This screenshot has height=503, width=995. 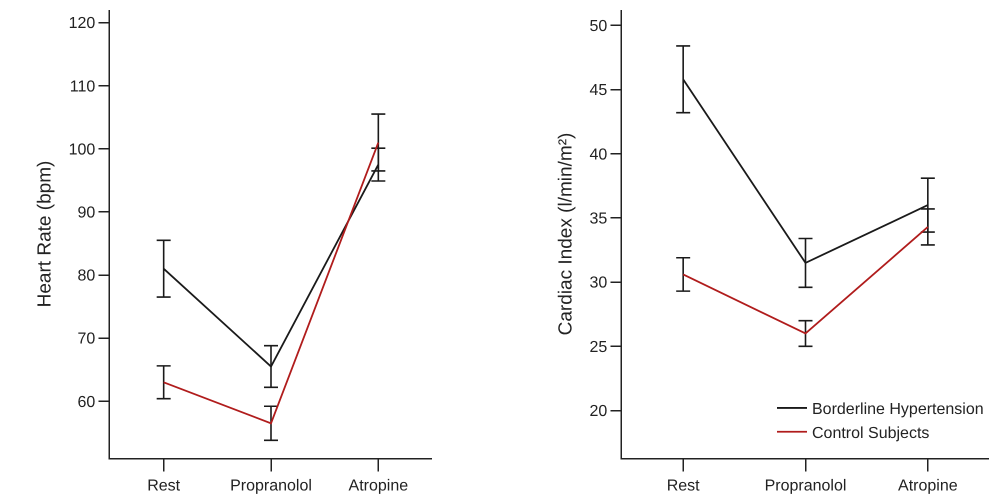 I want to click on y-tick-label: 50, so click(x=599, y=26).